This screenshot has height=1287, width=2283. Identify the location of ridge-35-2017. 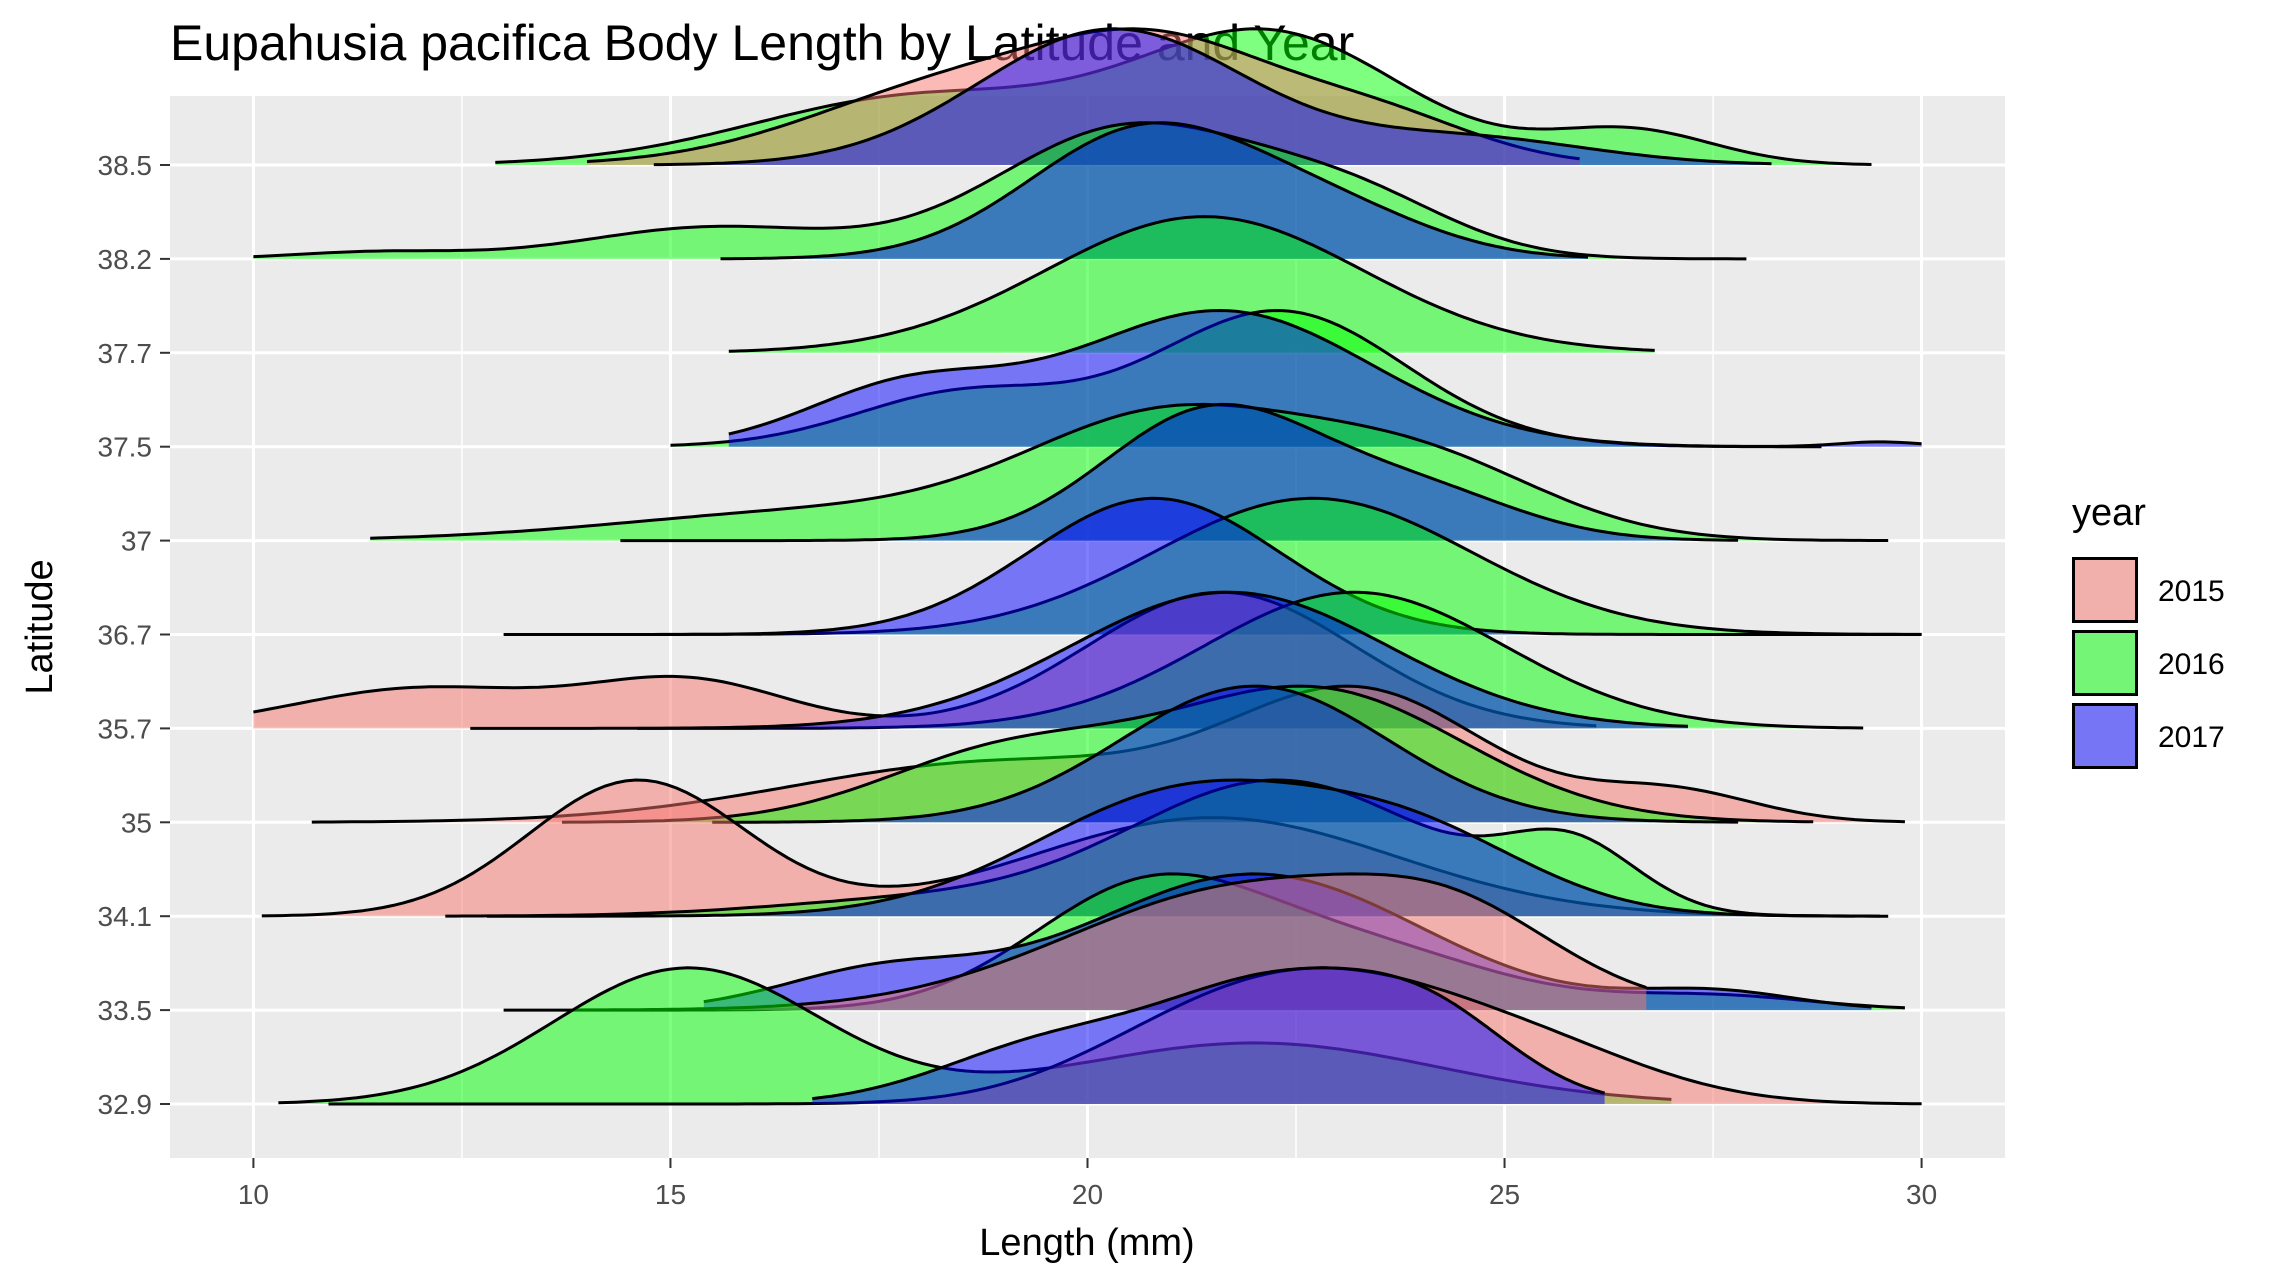
(1225, 754).